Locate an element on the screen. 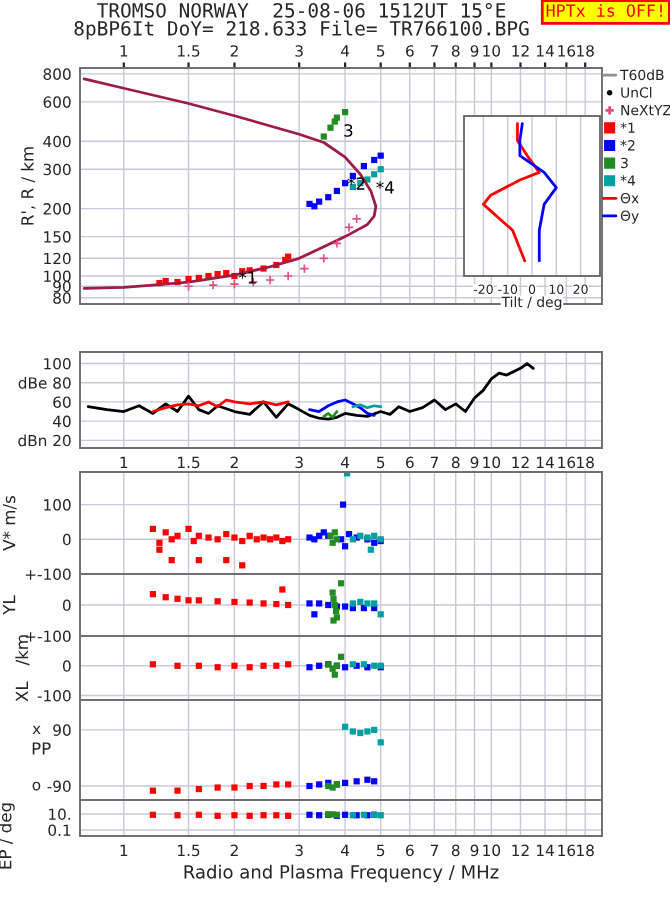 The width and height of the screenshot is (670, 902). chart-subtitle: 8pBP6It DoY= 218.633 File= TR766100.BPG is located at coordinates (301, 30).